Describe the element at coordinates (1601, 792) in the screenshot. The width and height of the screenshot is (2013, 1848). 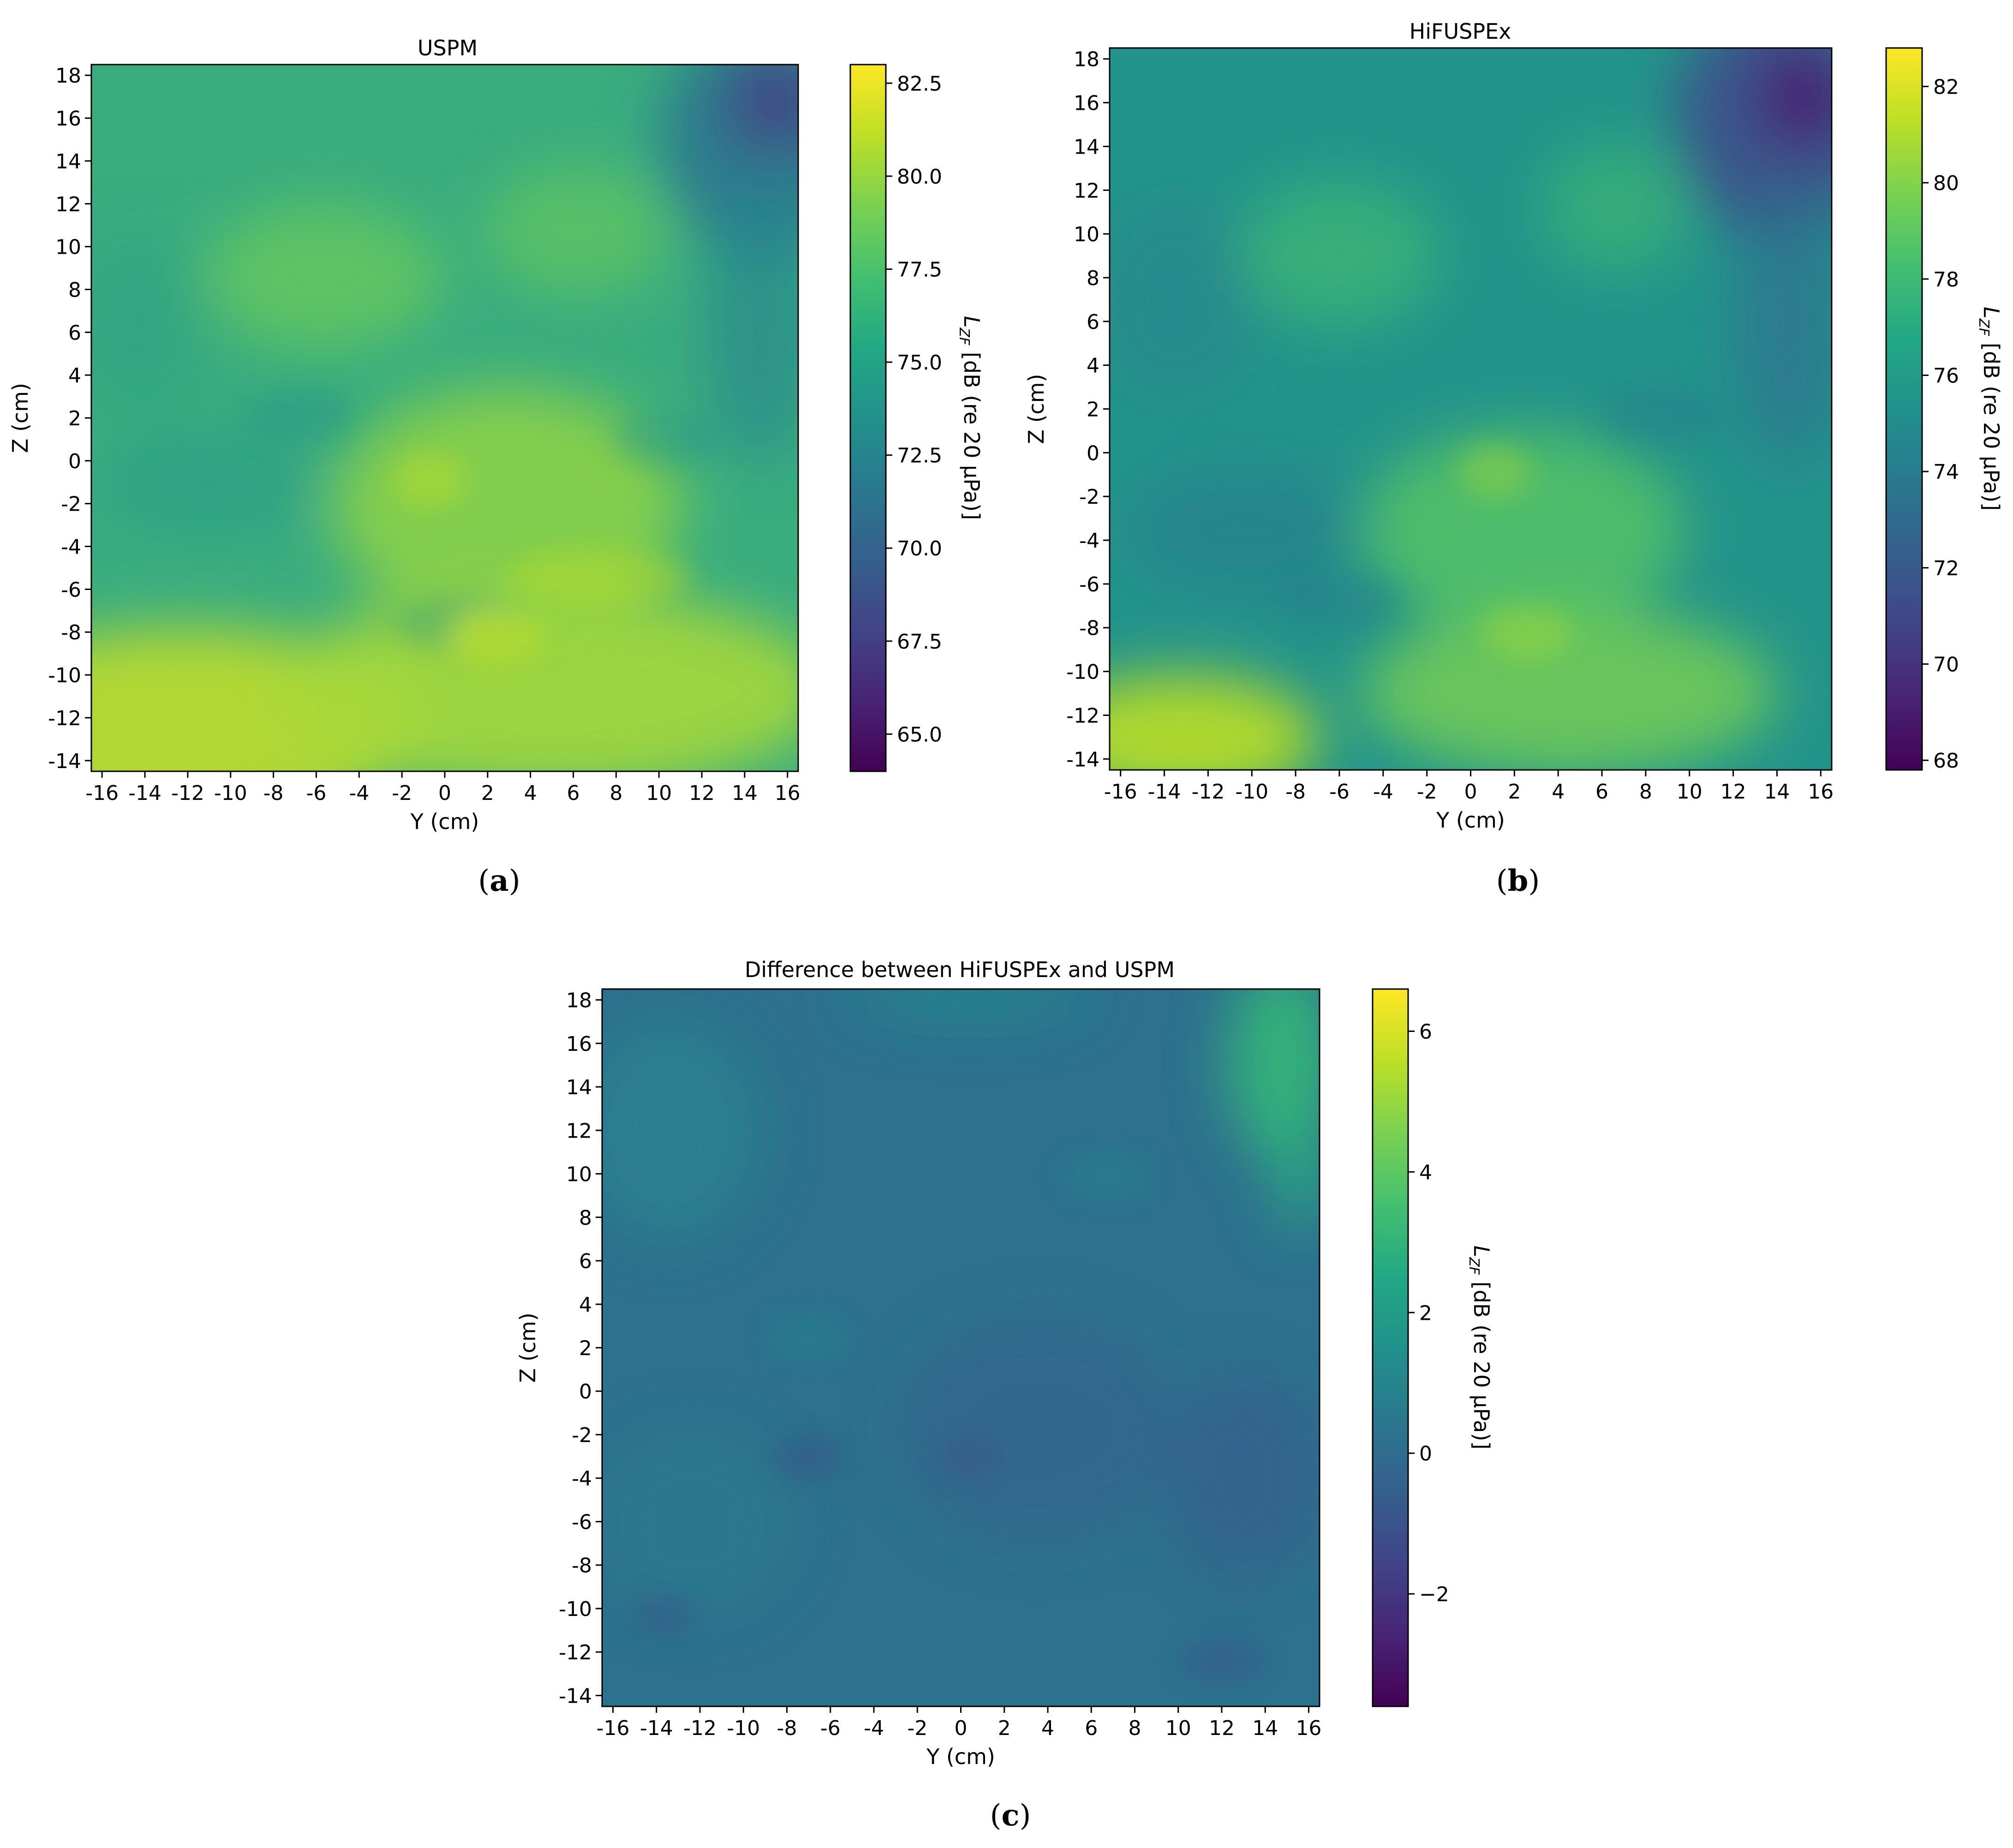
I see `x-tick-label: 6` at that location.